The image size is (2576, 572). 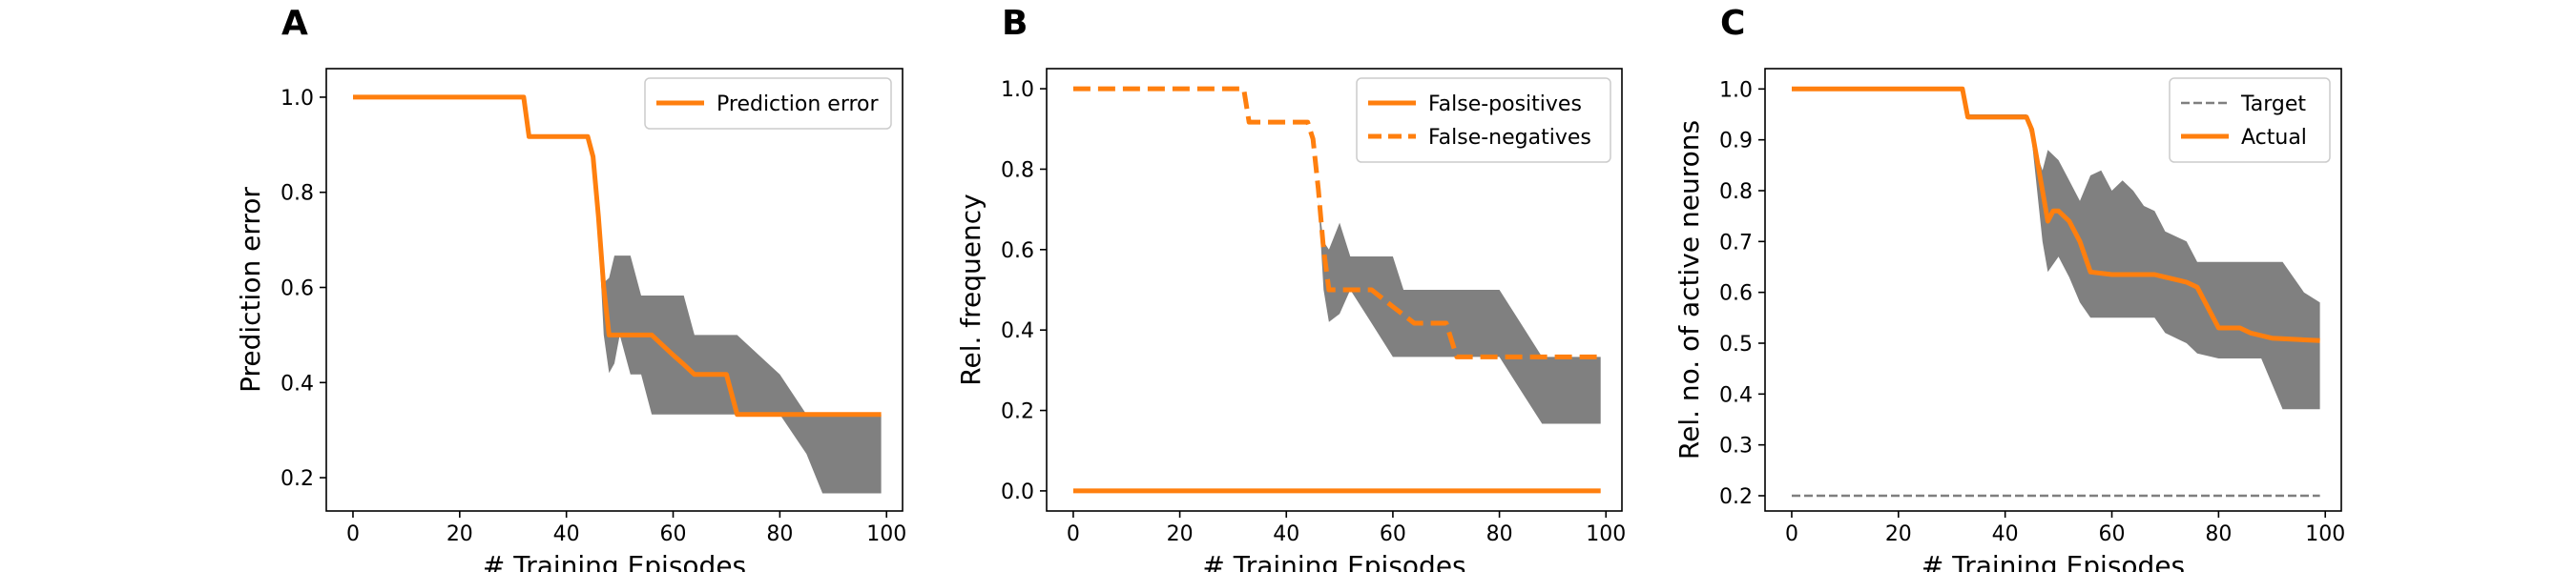 What do you see at coordinates (1015, 23) in the screenshot?
I see `panel-letter: B` at bounding box center [1015, 23].